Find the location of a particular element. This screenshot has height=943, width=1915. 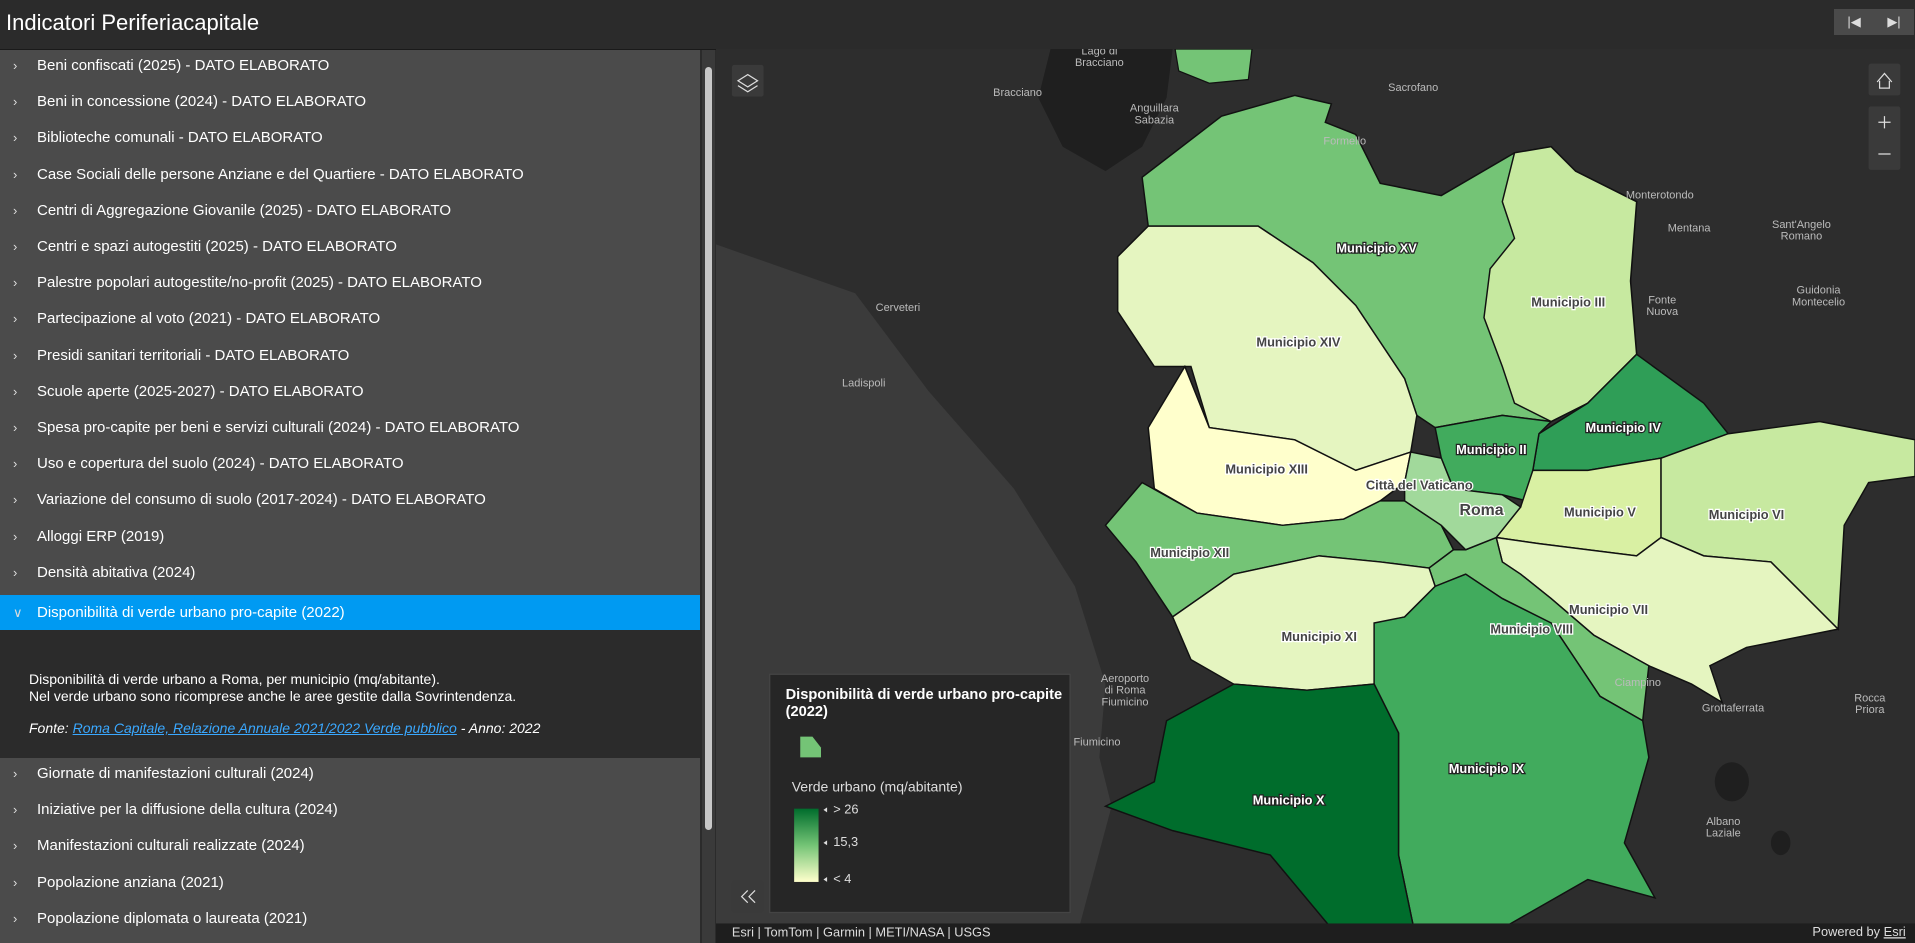

layers-icon is located at coordinates (747, 83).